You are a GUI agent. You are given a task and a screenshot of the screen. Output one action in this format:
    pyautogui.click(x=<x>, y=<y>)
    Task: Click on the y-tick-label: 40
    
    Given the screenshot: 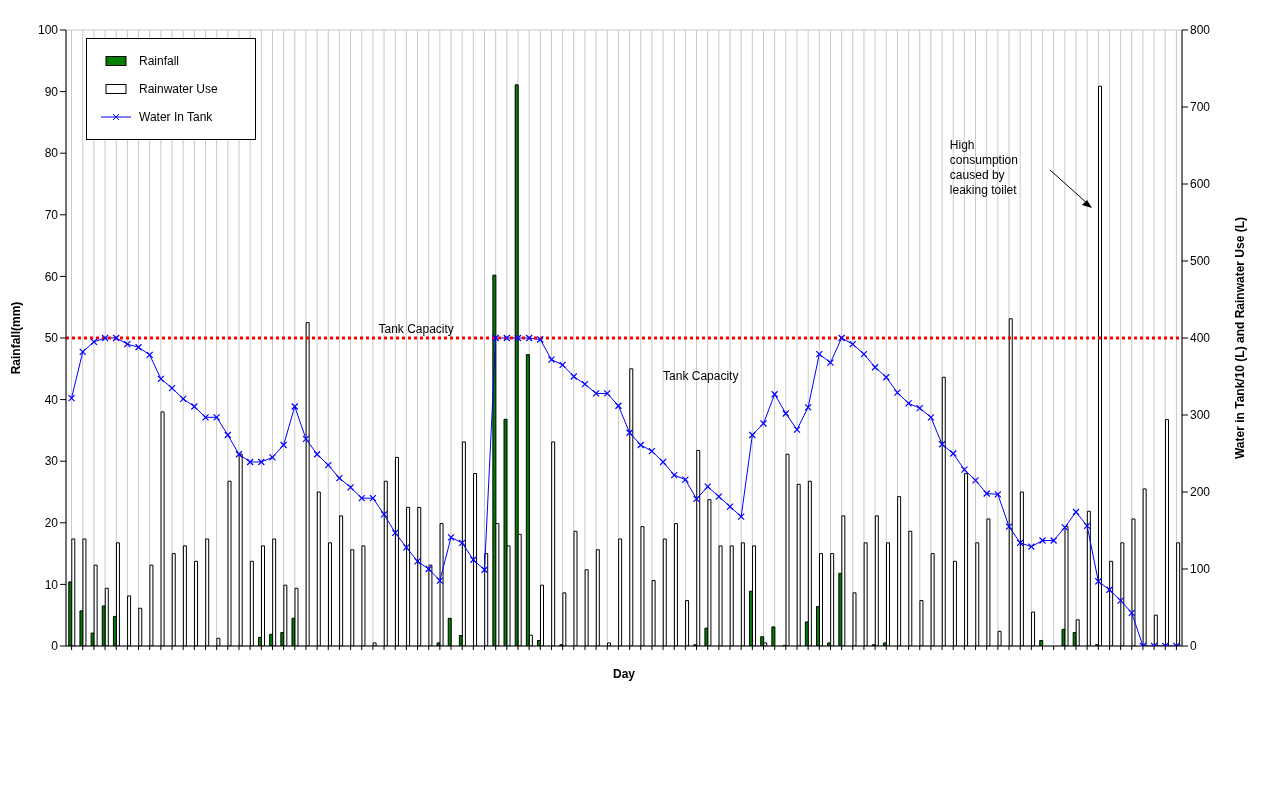 What is the action you would take?
    pyautogui.click(x=51, y=399)
    